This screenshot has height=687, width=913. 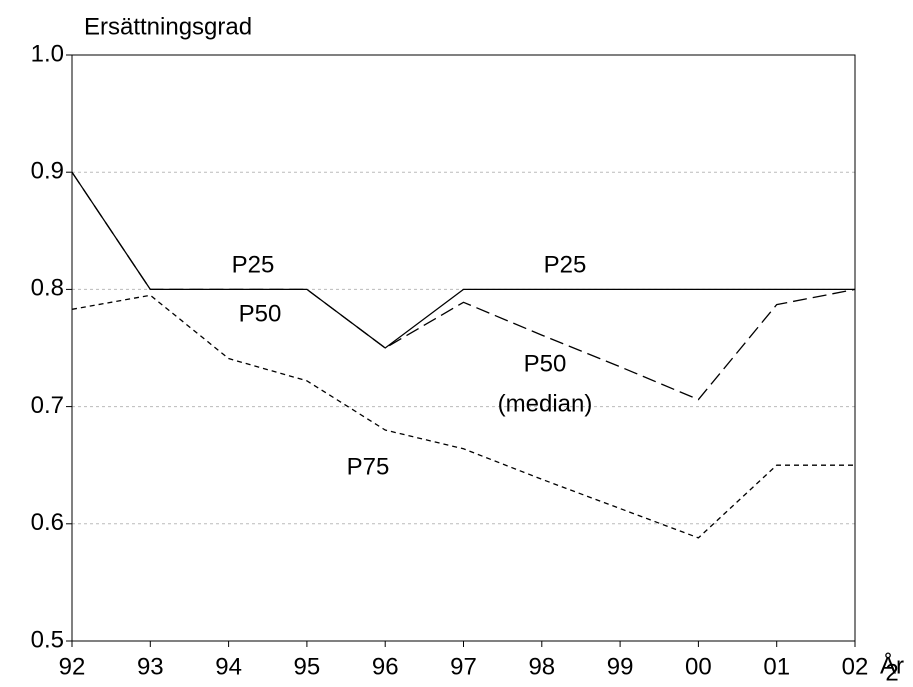 I want to click on y-tick-label: 0.5, so click(x=47, y=639).